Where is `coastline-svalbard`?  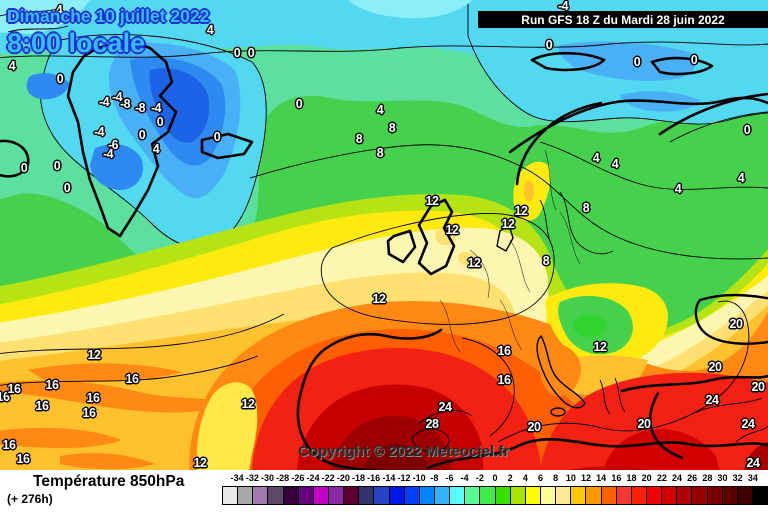 coastline-svalbard is located at coordinates (568, 61).